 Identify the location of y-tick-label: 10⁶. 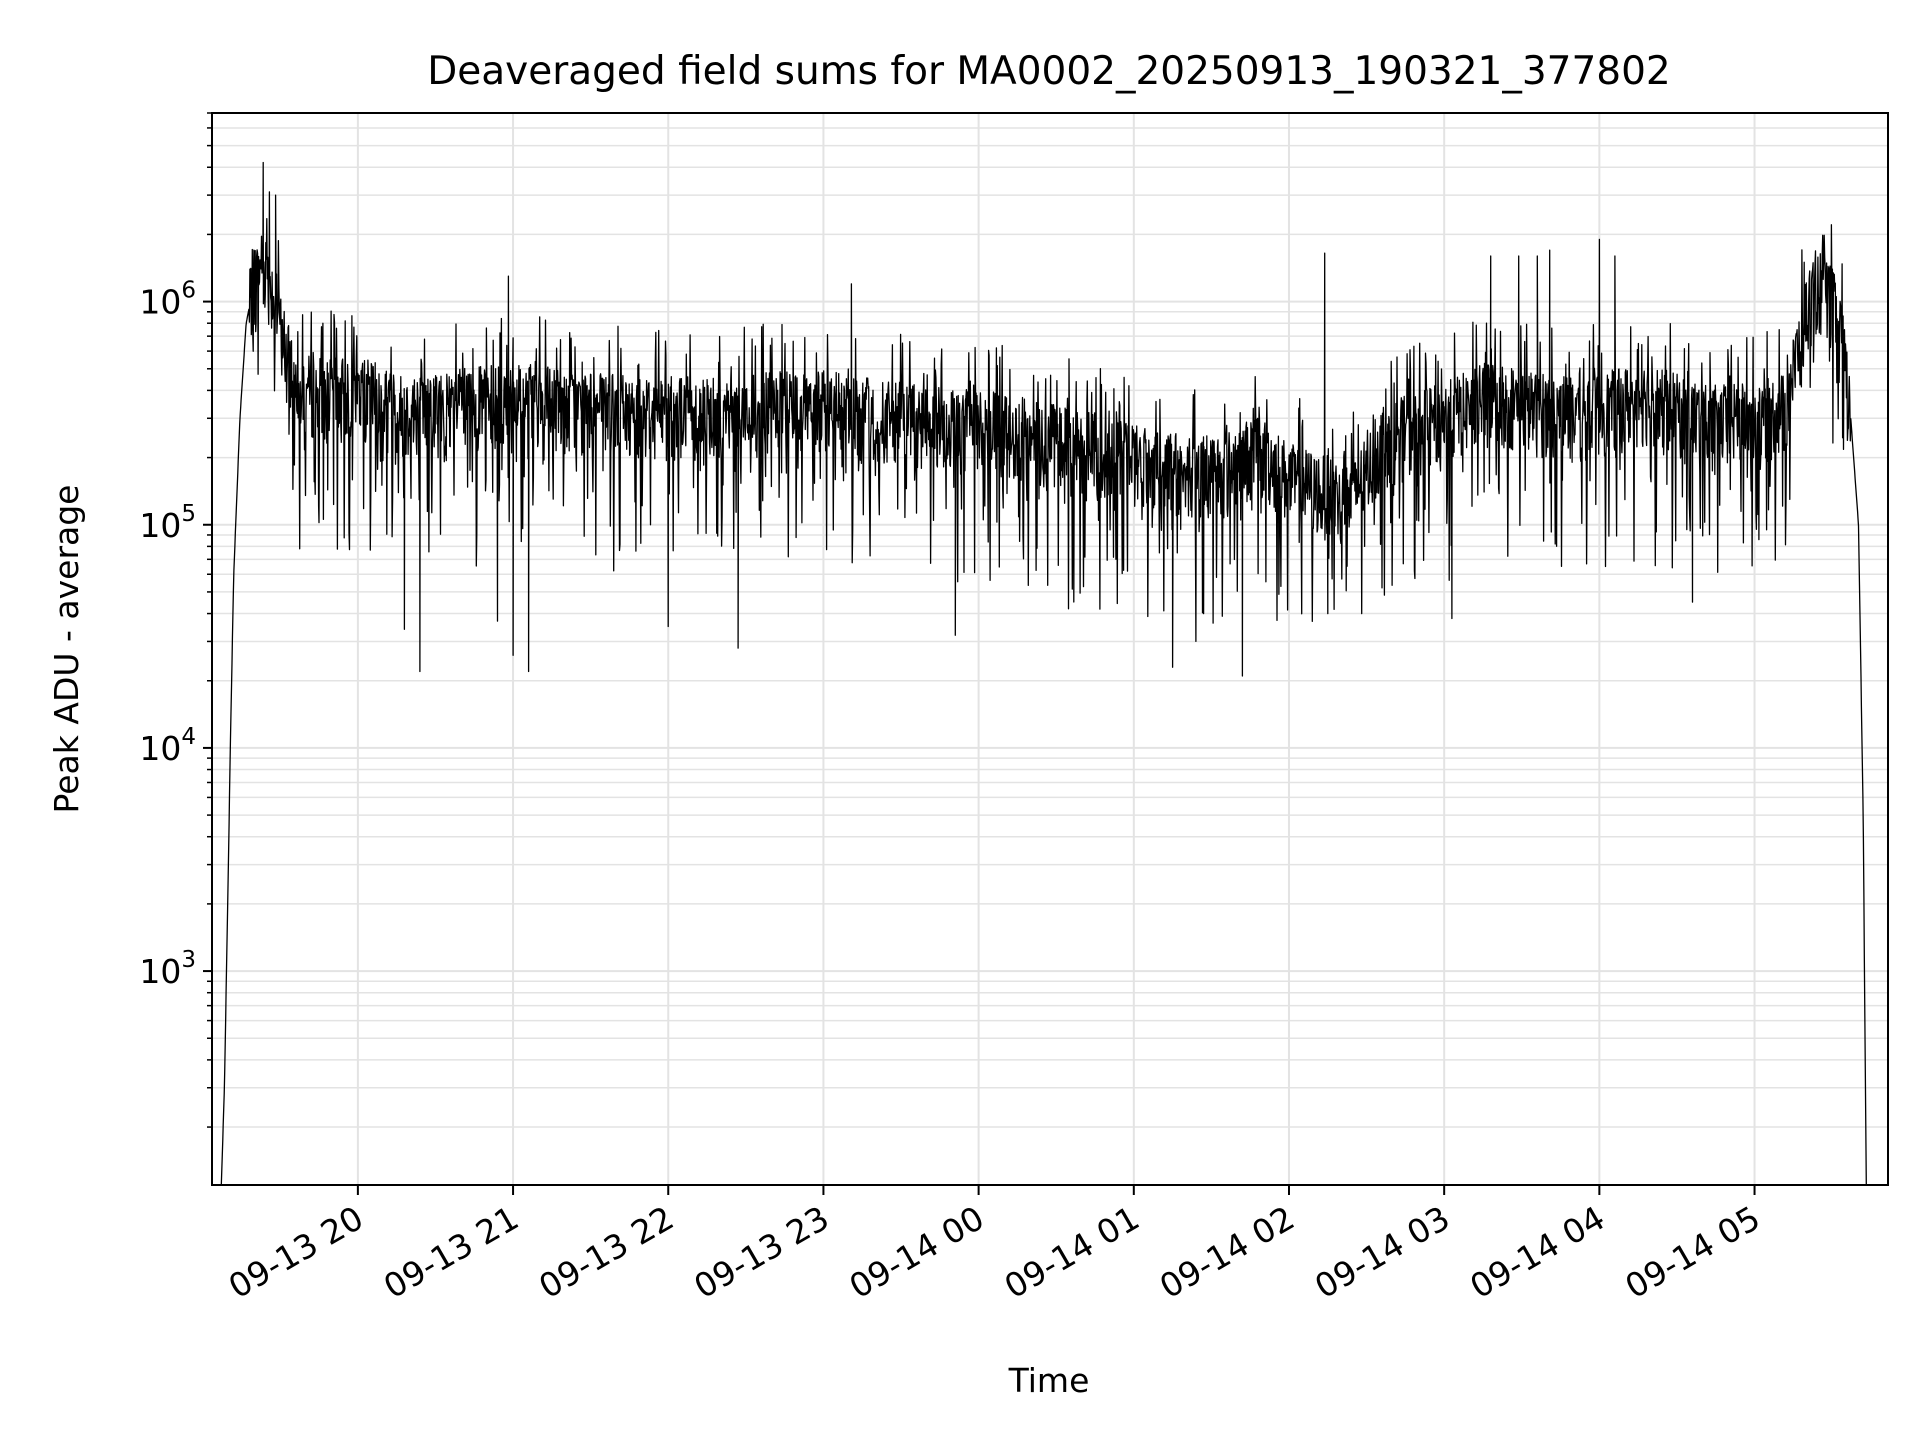
(167, 300).